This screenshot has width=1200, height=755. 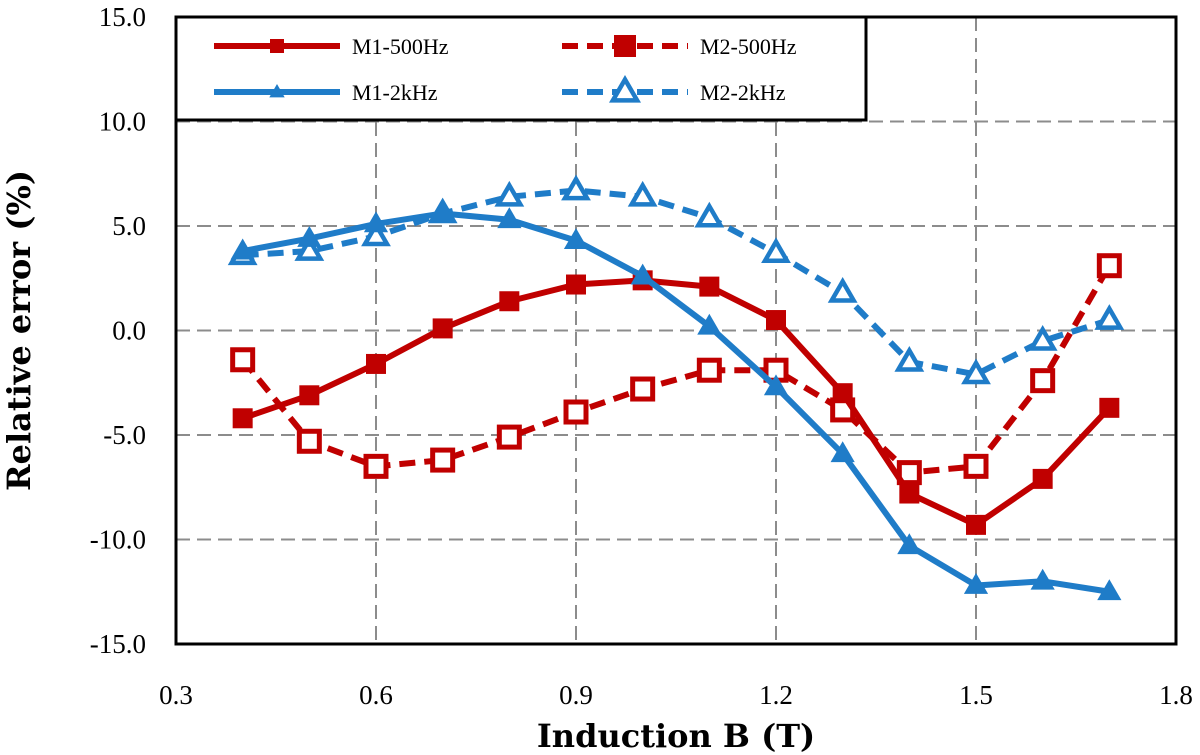 What do you see at coordinates (748, 46) in the screenshot?
I see `legend-label: M2-500Hz` at bounding box center [748, 46].